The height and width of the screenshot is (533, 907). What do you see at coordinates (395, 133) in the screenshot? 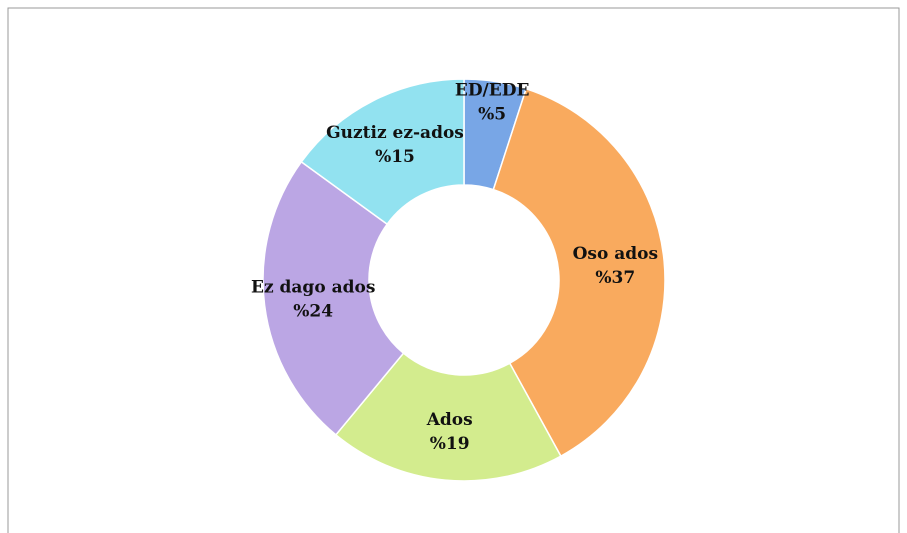
I see `slice-label: Guztiz ez-ados` at bounding box center [395, 133].